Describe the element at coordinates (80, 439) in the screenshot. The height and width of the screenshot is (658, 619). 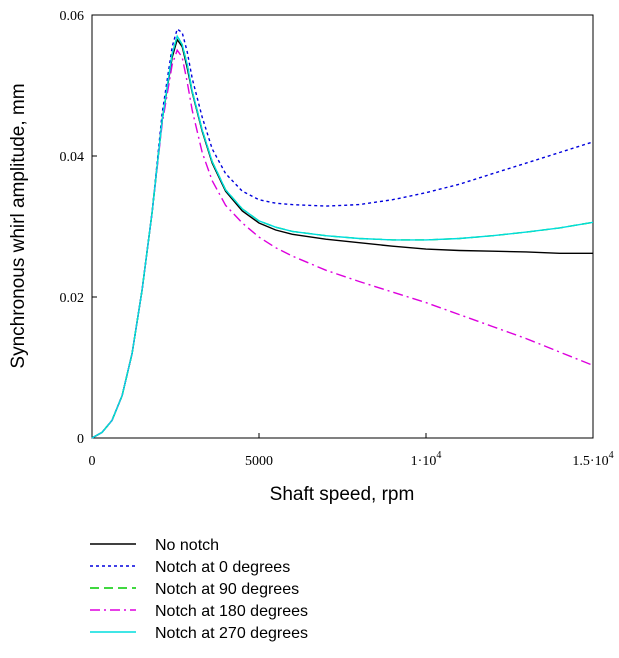
I see `y-tick-label: 0` at that location.